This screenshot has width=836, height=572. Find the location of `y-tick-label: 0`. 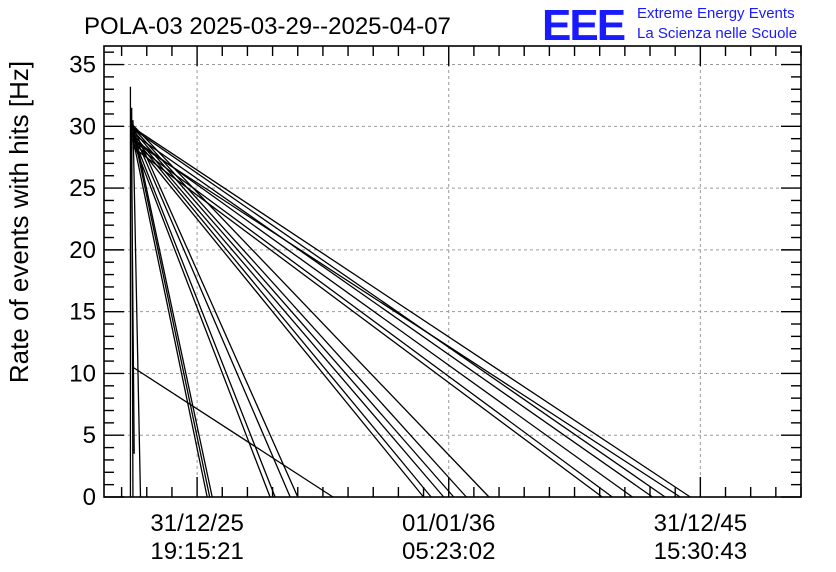

y-tick-label: 0 is located at coordinates (89, 497).